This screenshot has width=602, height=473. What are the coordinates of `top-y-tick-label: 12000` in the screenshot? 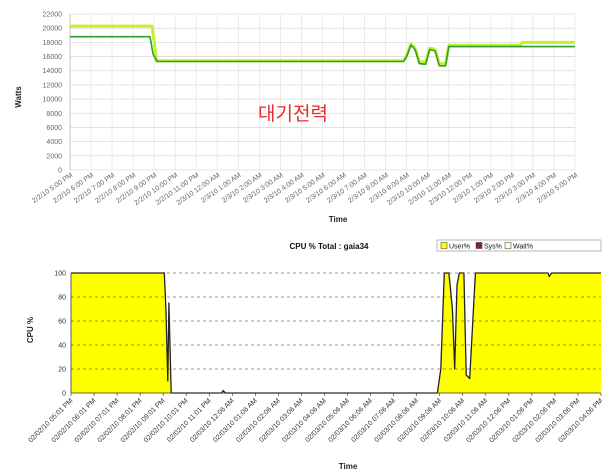 It's located at (53, 85).